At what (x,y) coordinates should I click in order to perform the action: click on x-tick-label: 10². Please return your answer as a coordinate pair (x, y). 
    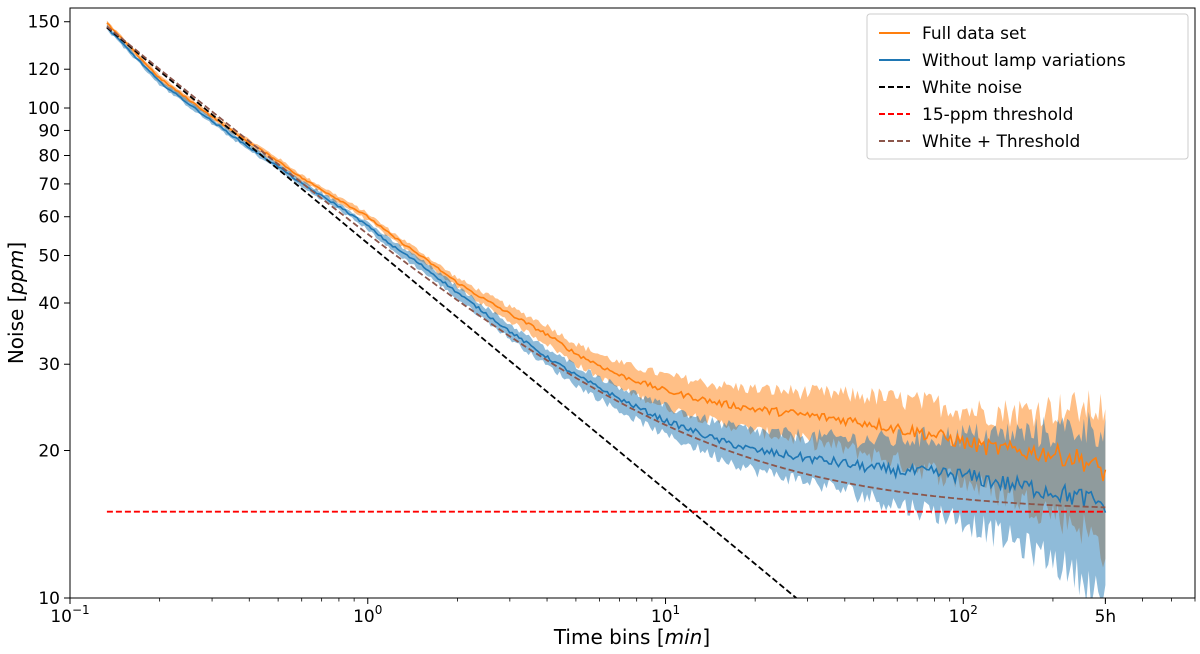
    Looking at the image, I should click on (963, 615).